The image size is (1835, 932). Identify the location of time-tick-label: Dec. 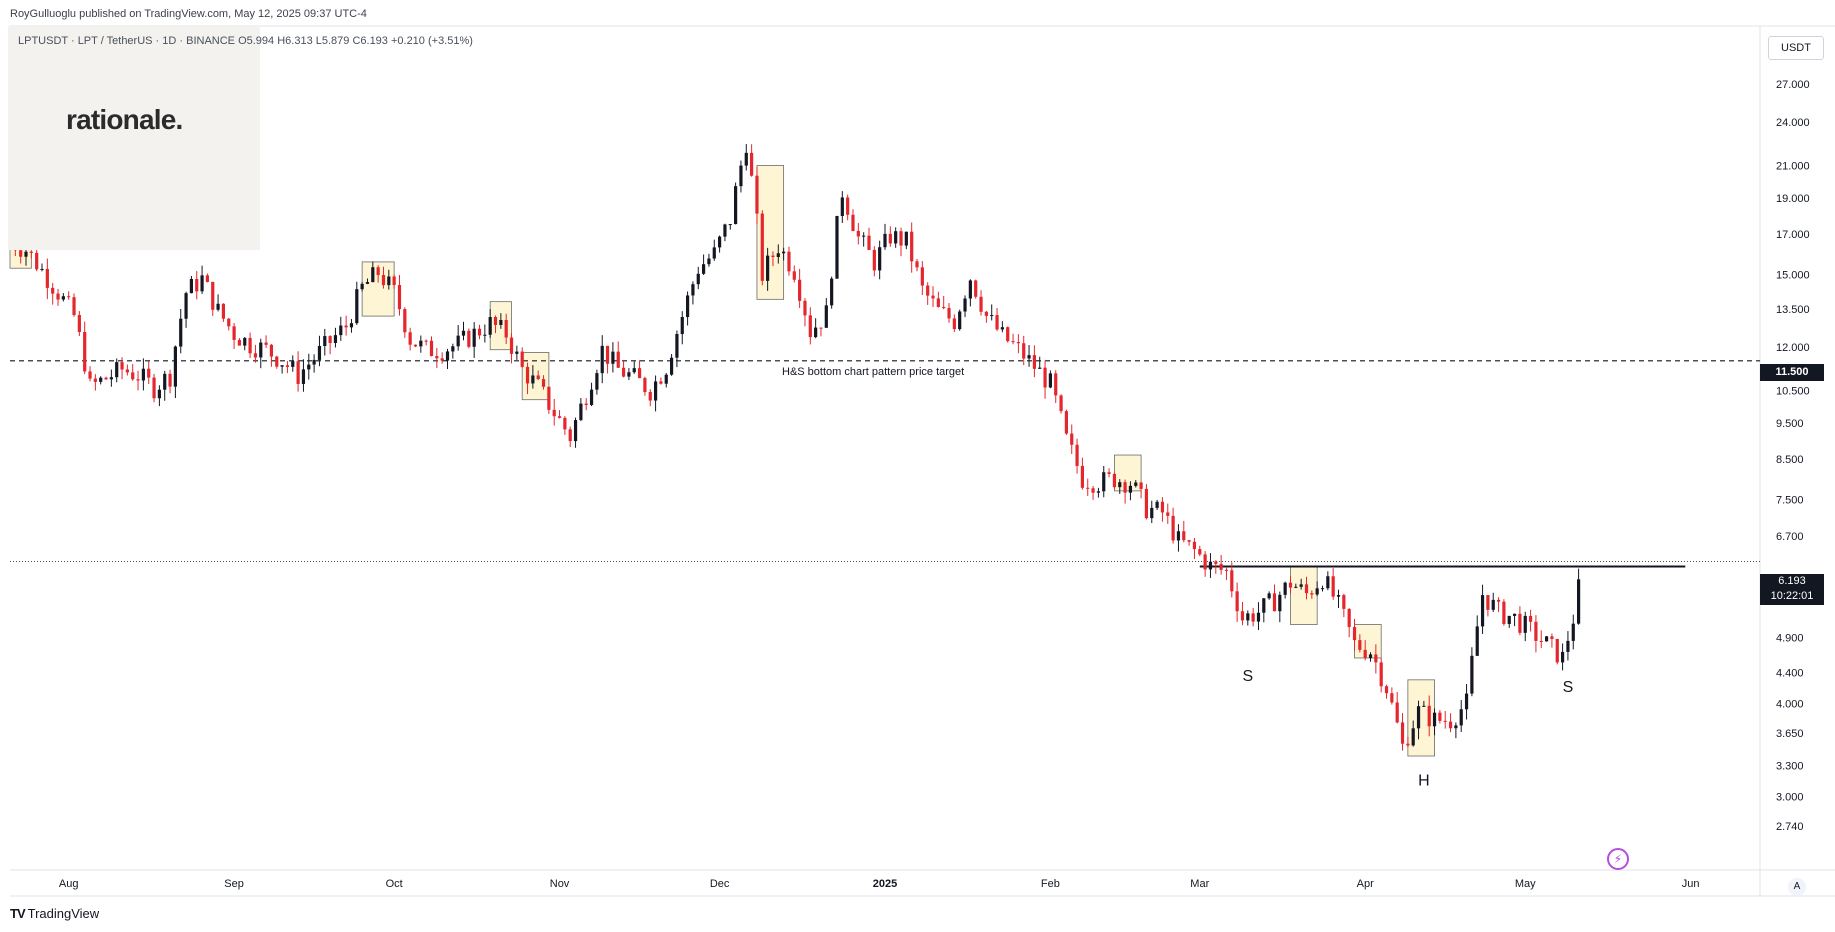
(720, 884).